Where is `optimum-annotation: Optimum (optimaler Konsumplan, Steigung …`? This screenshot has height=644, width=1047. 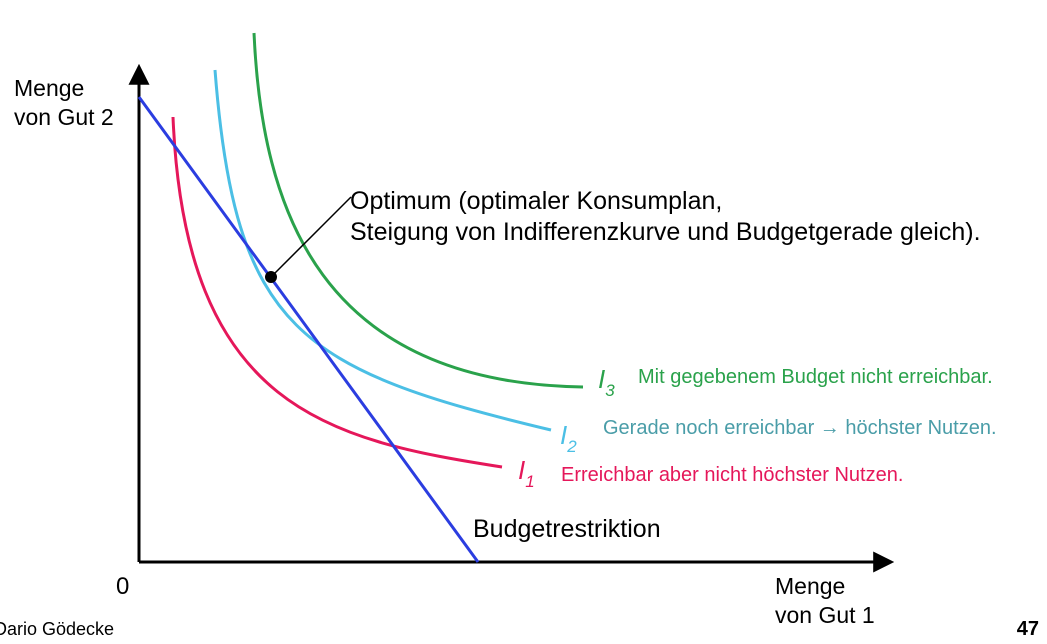
optimum-annotation: Optimum (optimaler Konsumplan, Steigung … is located at coordinates (665, 217).